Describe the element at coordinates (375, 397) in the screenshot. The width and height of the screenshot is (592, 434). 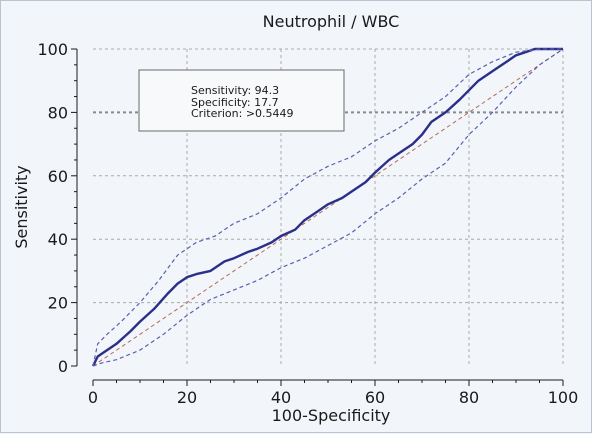
I see `x-tick-label: 60` at that location.